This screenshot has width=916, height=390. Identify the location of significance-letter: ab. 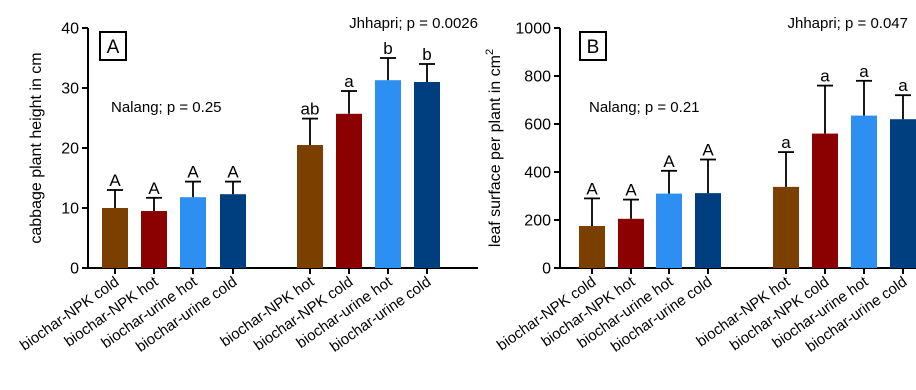
(310, 109).